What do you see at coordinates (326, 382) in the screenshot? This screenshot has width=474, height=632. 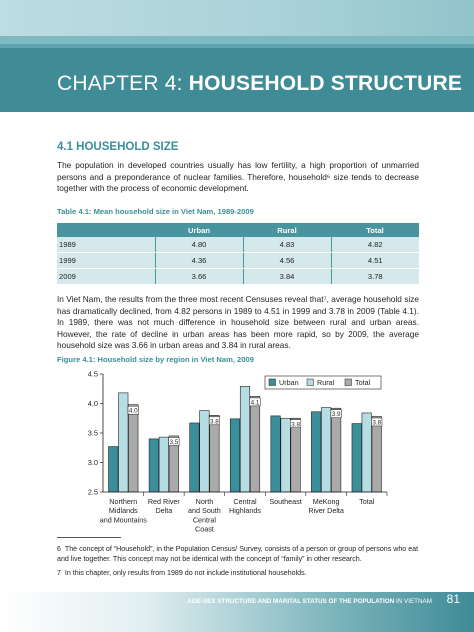 I see `legend-label-rural: Rural` at bounding box center [326, 382].